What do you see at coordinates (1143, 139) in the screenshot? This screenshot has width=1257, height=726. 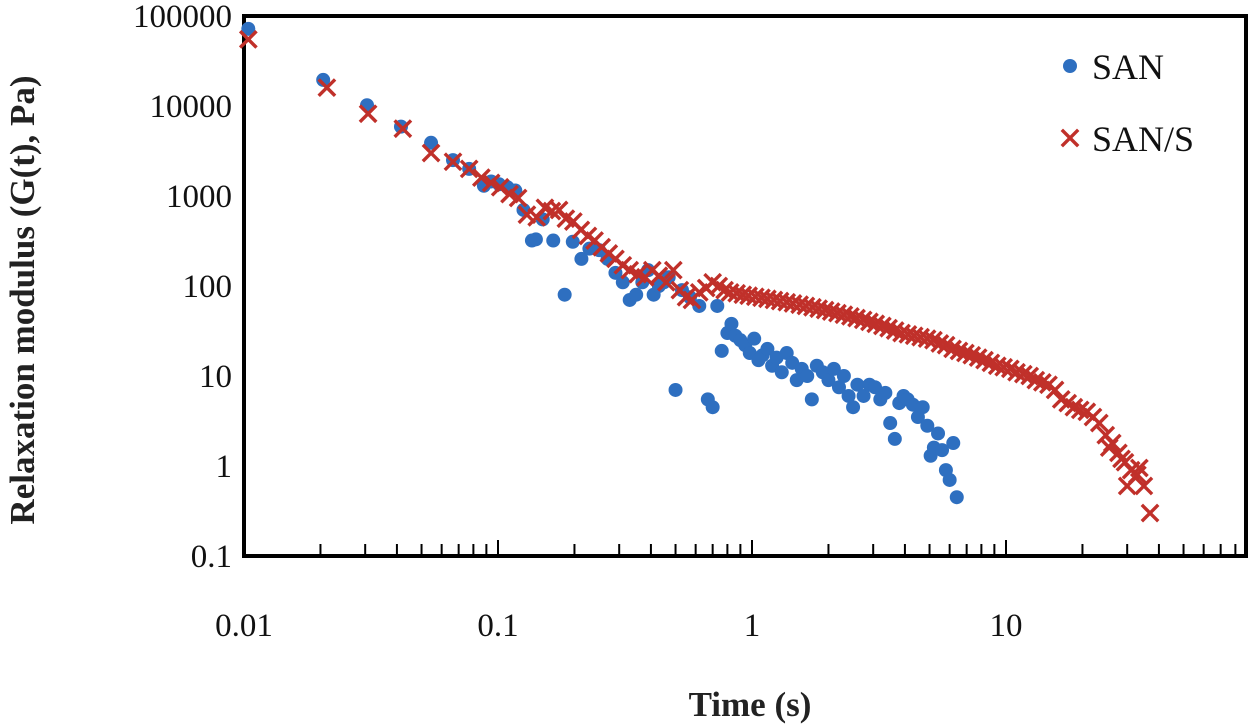 I see `legend-label: SAN/S` at bounding box center [1143, 139].